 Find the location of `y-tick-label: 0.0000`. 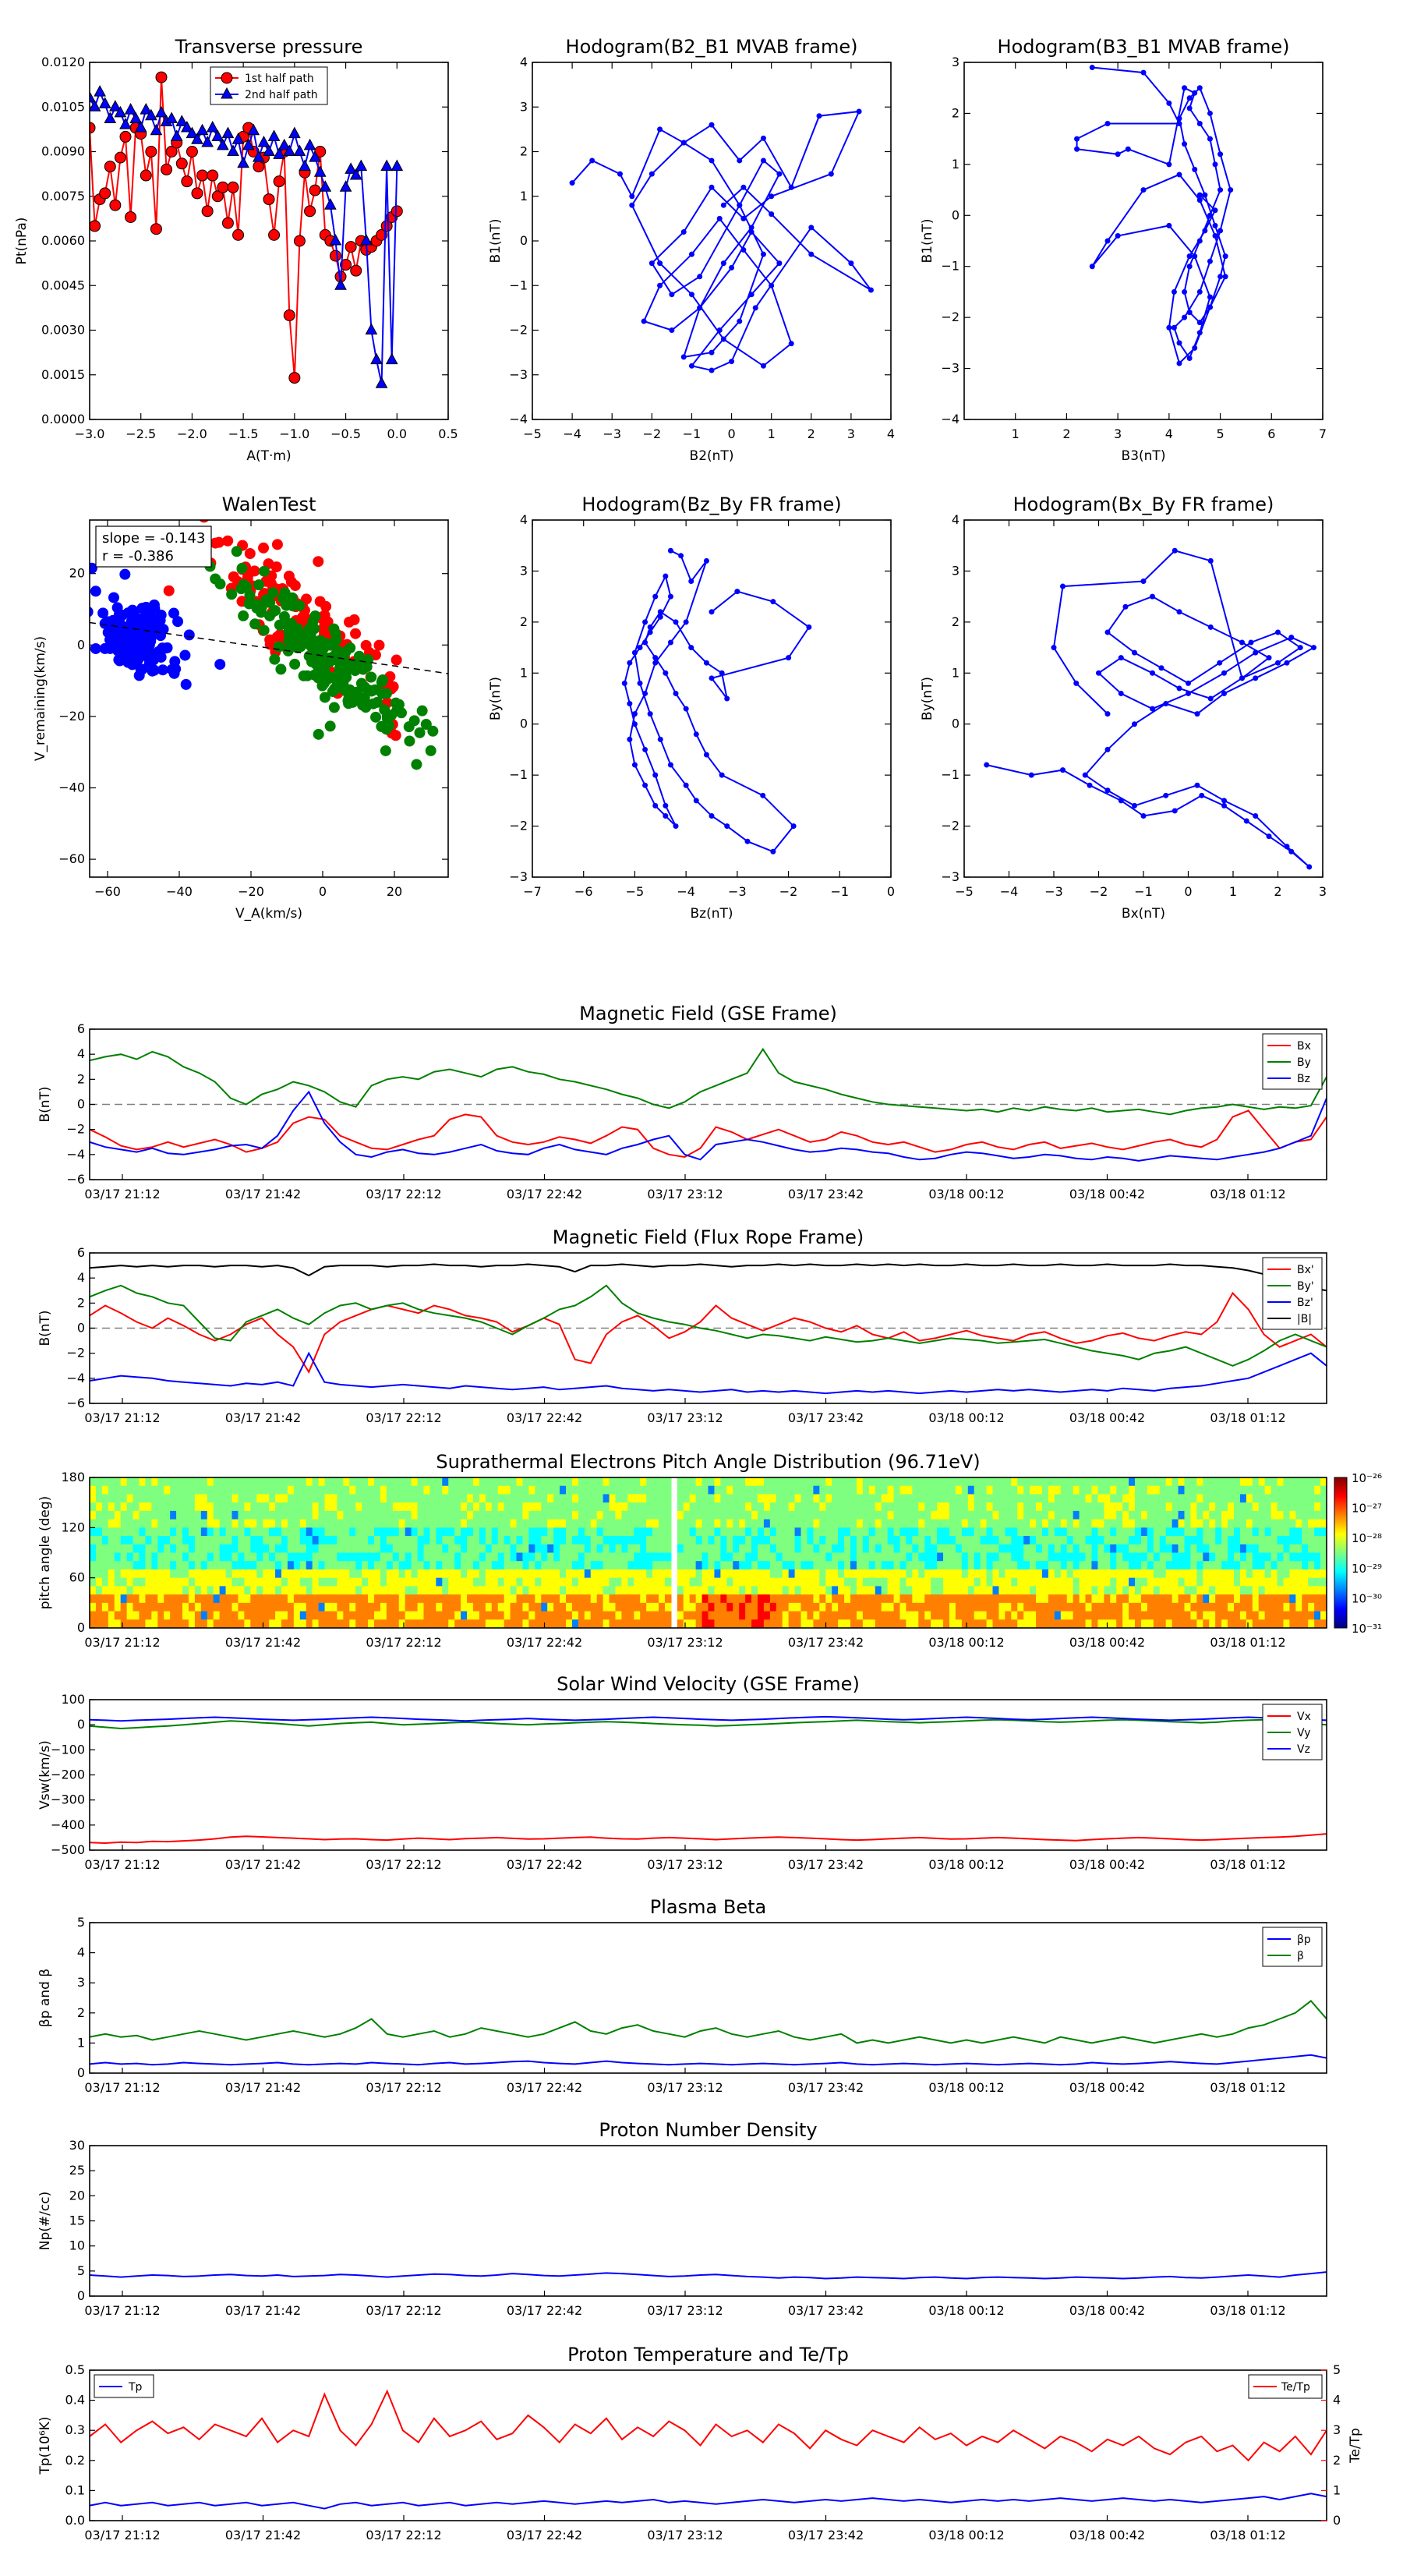

y-tick-label: 0.0000 is located at coordinates (63, 419).